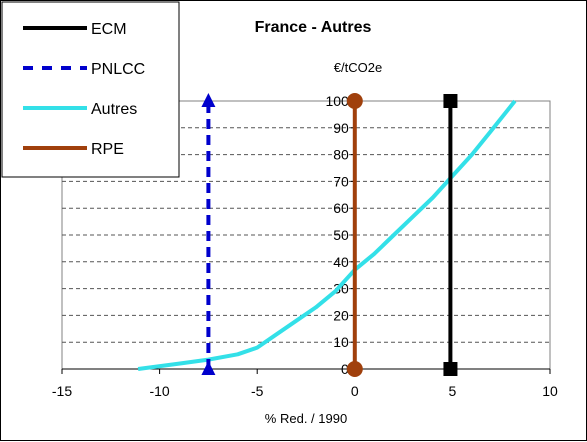  What do you see at coordinates (341, 289) in the screenshot?
I see `y-tick-label: 30` at bounding box center [341, 289].